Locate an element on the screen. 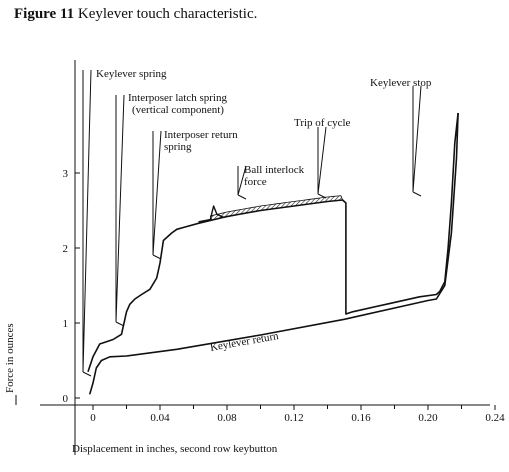 The height and width of the screenshot is (472, 509). x-tick-label: 0.16 is located at coordinates (361, 418).